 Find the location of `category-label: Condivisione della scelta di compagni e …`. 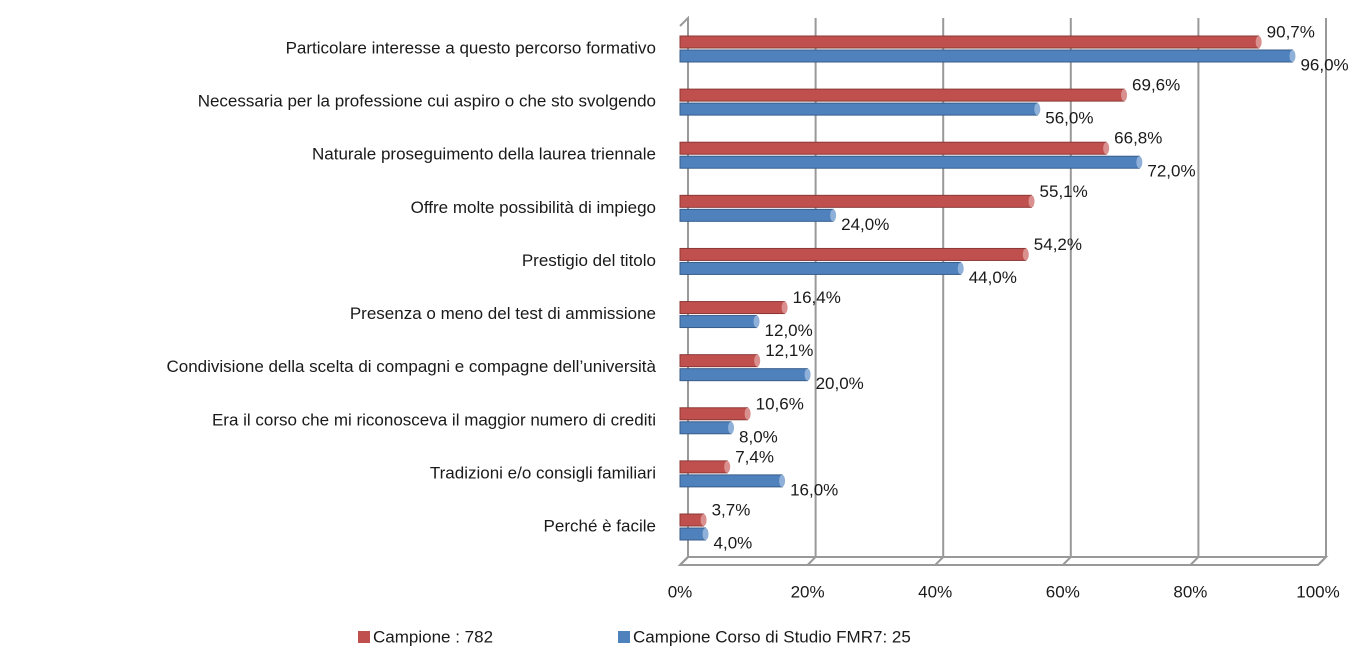

category-label: Condivisione della scelta di compagni e … is located at coordinates (411, 366).